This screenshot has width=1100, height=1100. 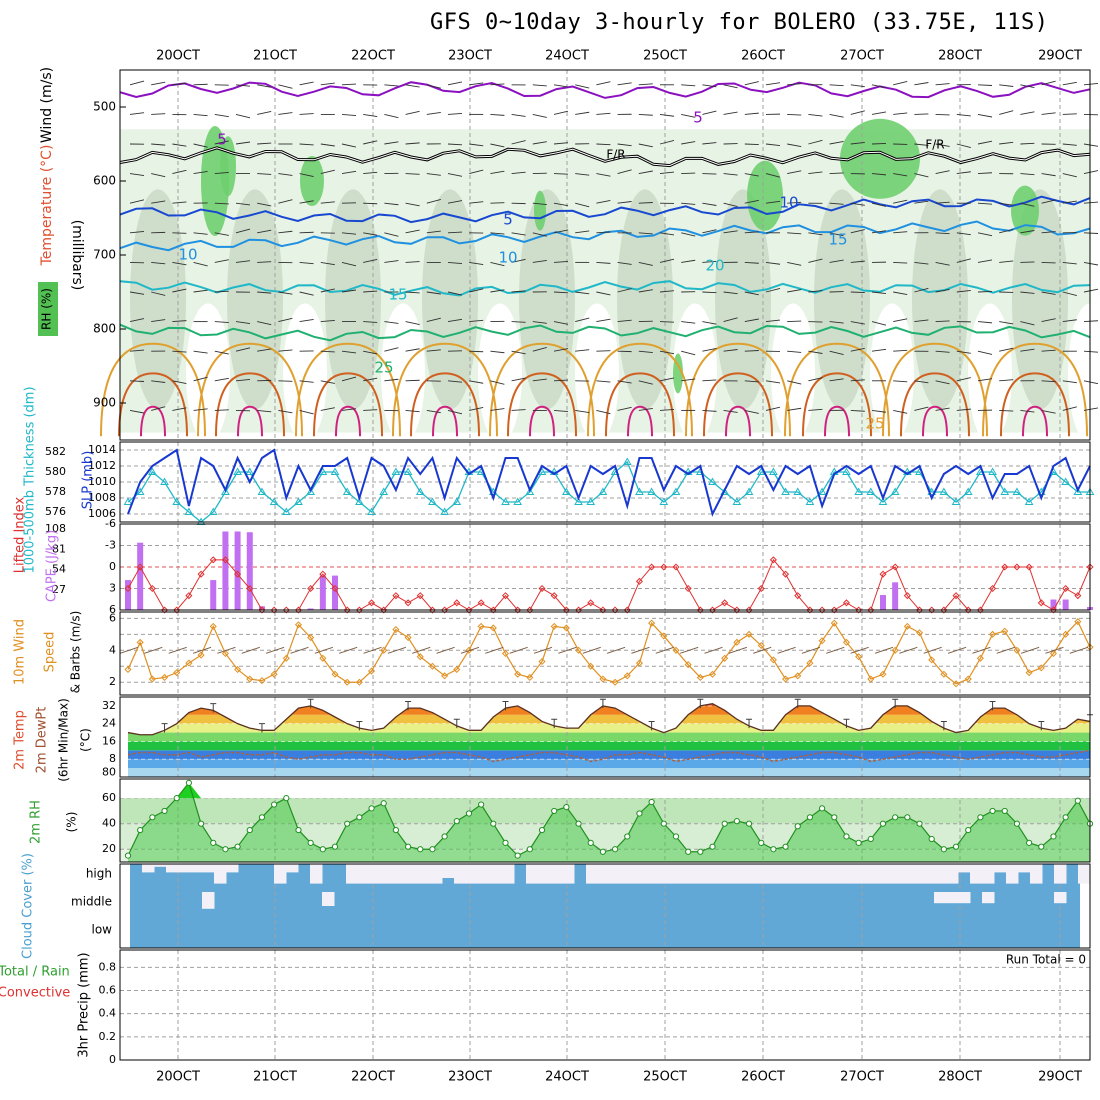 I want to click on axis-label-li: Lifted Index, so click(x=20, y=534).